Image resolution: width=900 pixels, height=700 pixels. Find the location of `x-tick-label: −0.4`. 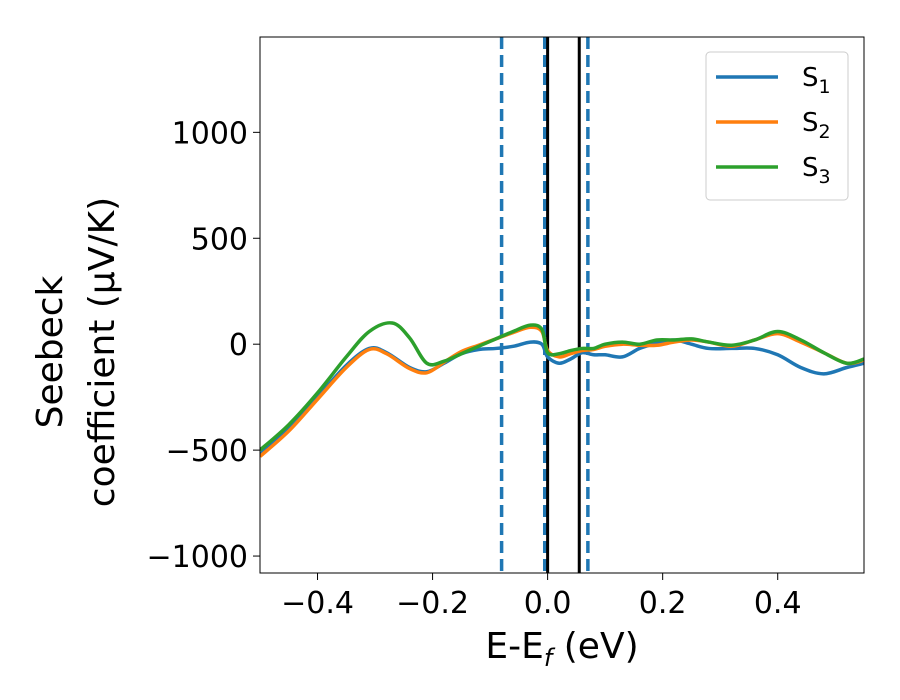

x-tick-label: −0.4 is located at coordinates (317, 603).